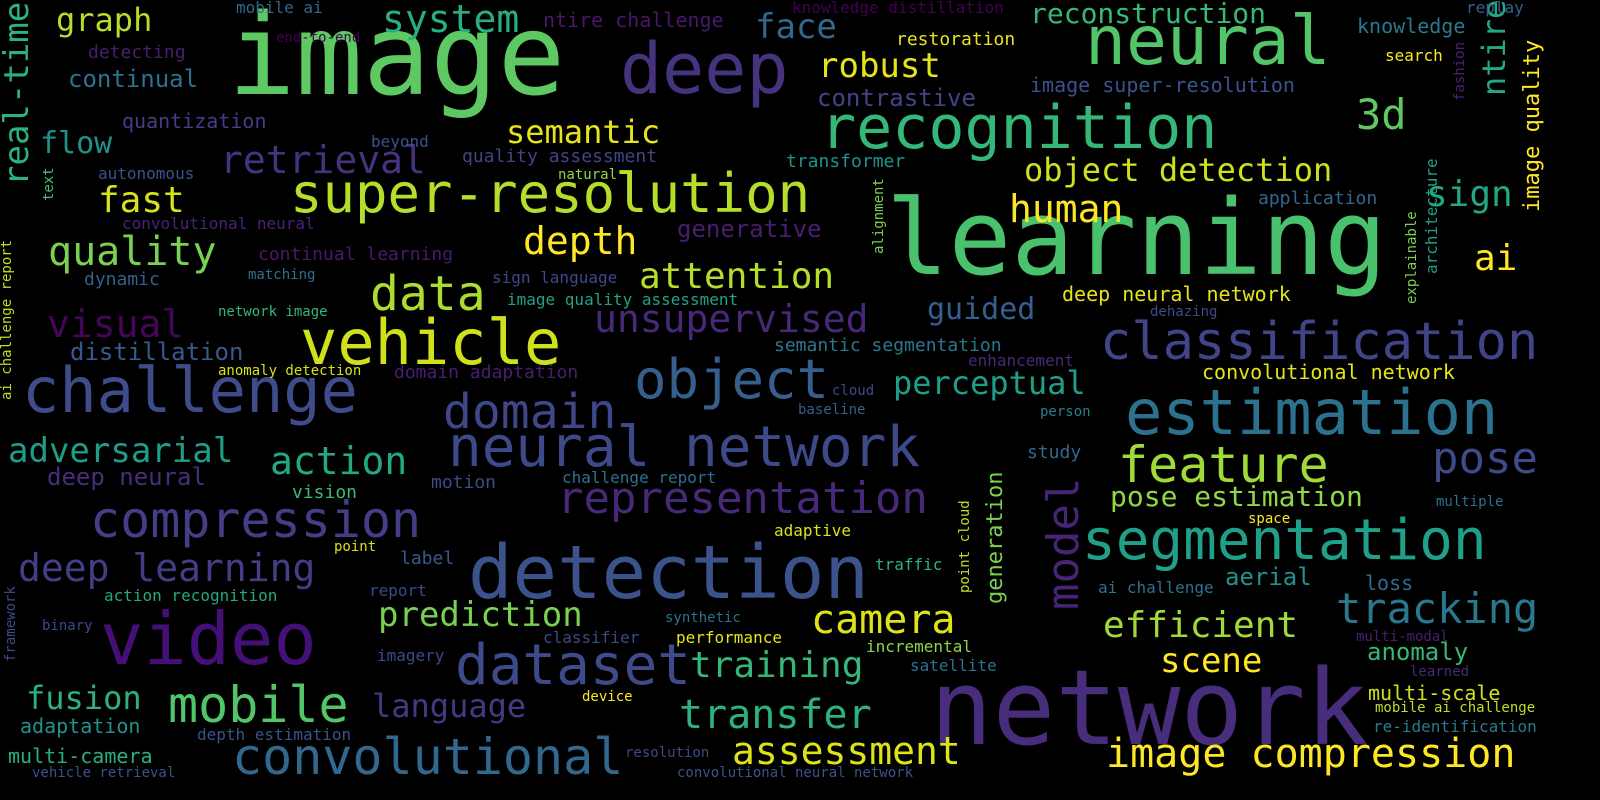  What do you see at coordinates (888, 345) in the screenshot?
I see `word-semantic-segmentation: semantic segmentation` at bounding box center [888, 345].